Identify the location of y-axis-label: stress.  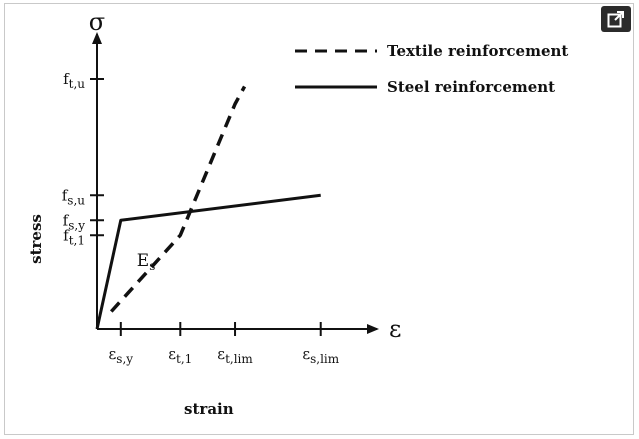
(36, 239).